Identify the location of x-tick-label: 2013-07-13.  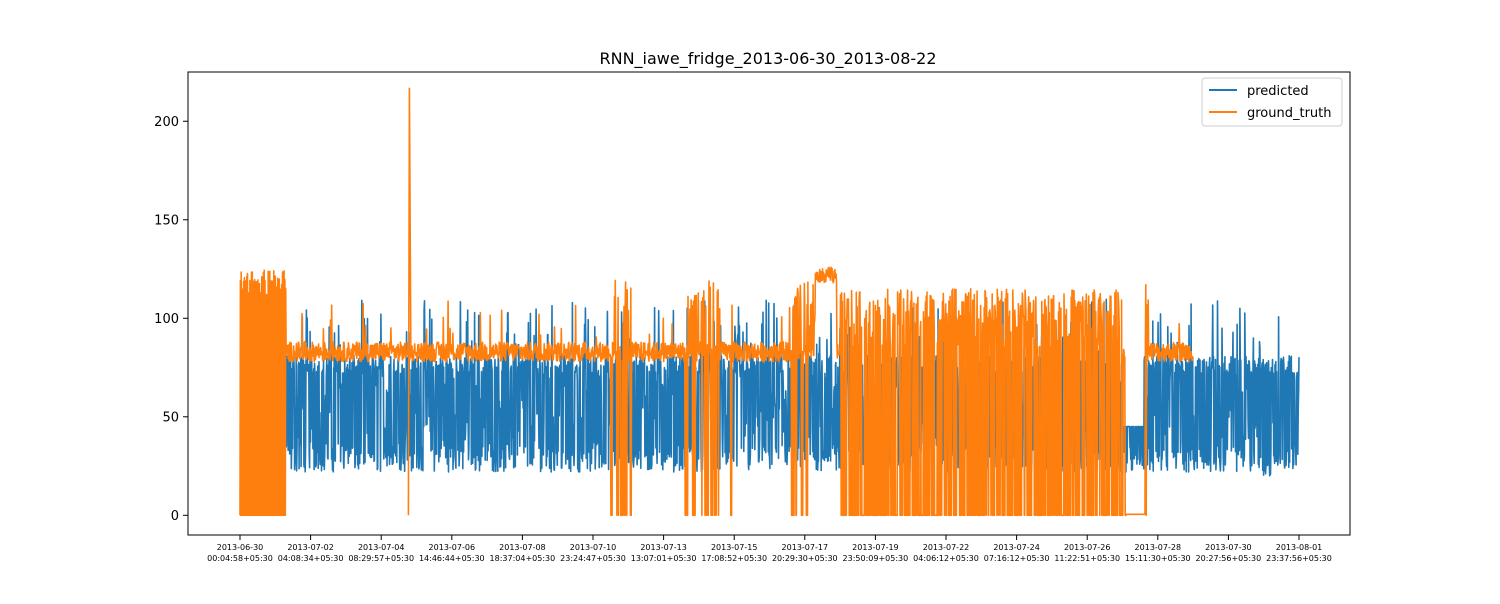
(663, 547).